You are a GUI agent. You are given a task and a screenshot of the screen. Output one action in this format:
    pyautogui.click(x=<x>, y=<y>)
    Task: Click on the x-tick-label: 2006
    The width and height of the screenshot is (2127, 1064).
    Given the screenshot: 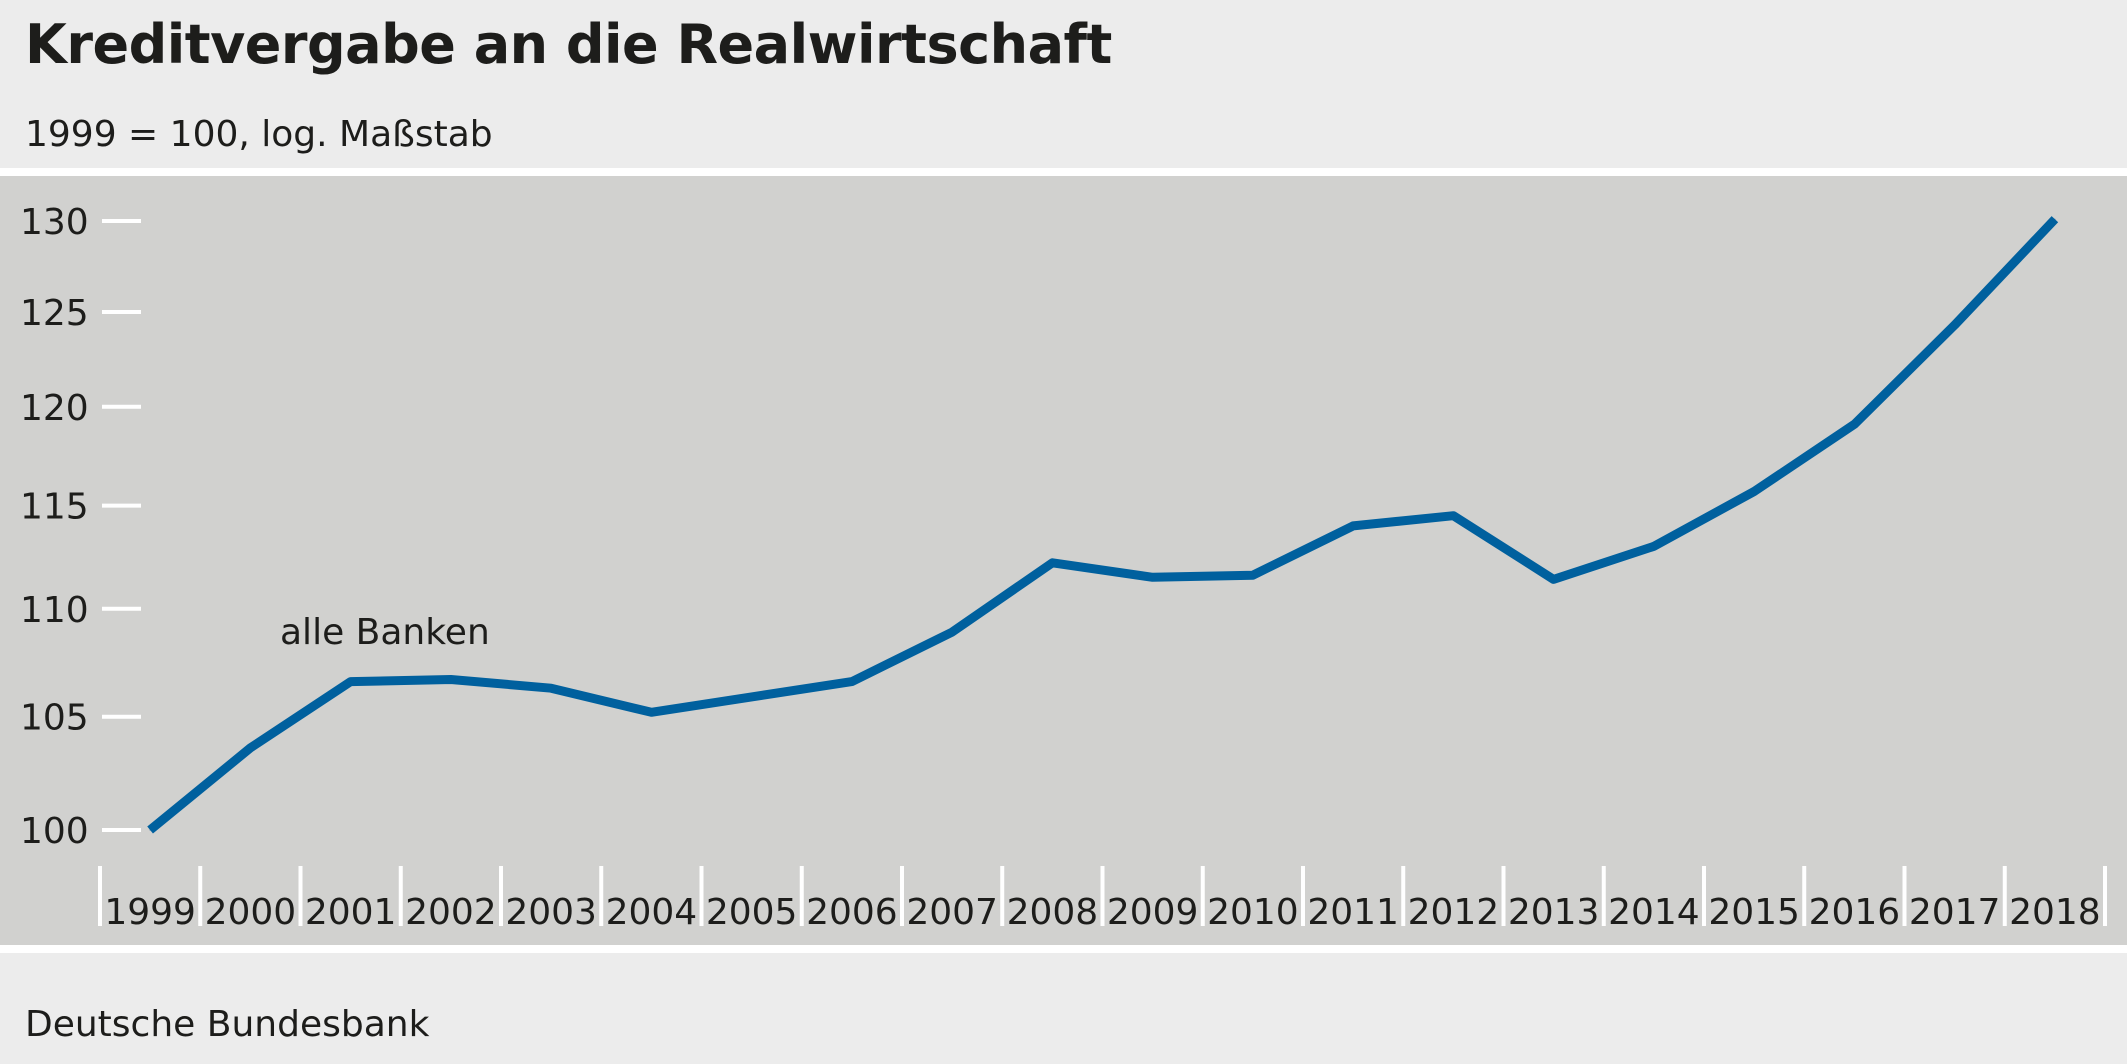 What is the action you would take?
    pyautogui.click(x=852, y=912)
    